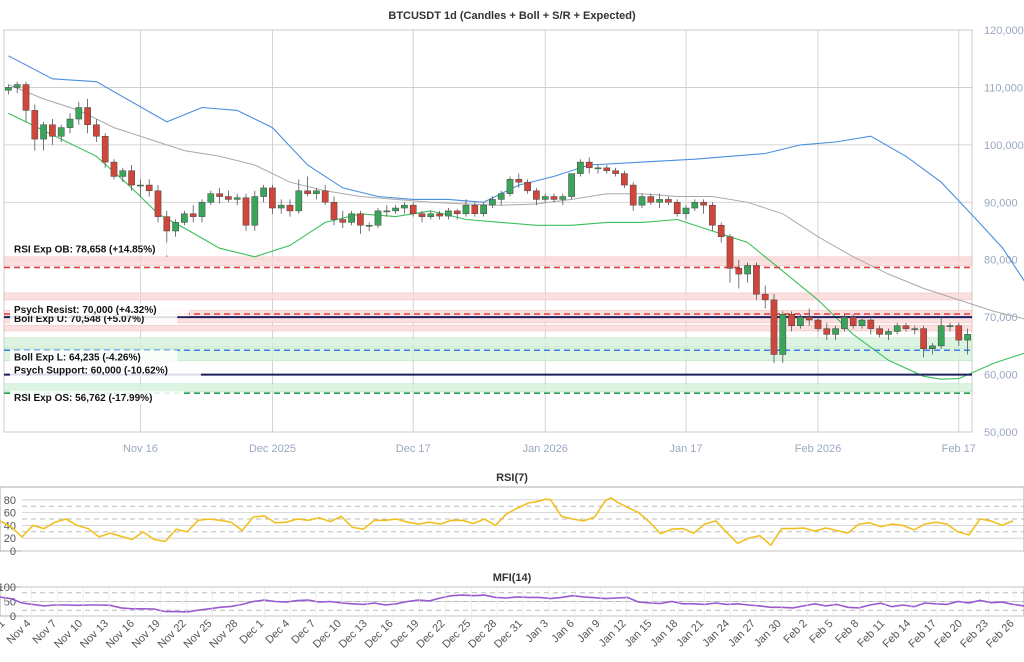  I want to click on level-label: Boll Exp U: 70,548 (+5.07%), so click(79, 319).